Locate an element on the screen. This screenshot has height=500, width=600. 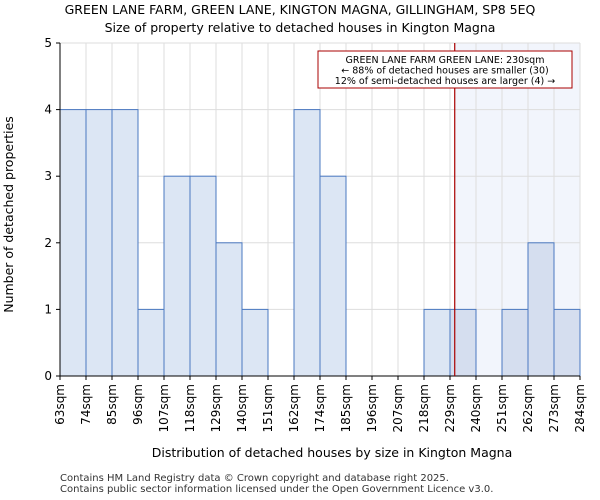
x-tick-label: 151sqm is located at coordinates (268, 408).